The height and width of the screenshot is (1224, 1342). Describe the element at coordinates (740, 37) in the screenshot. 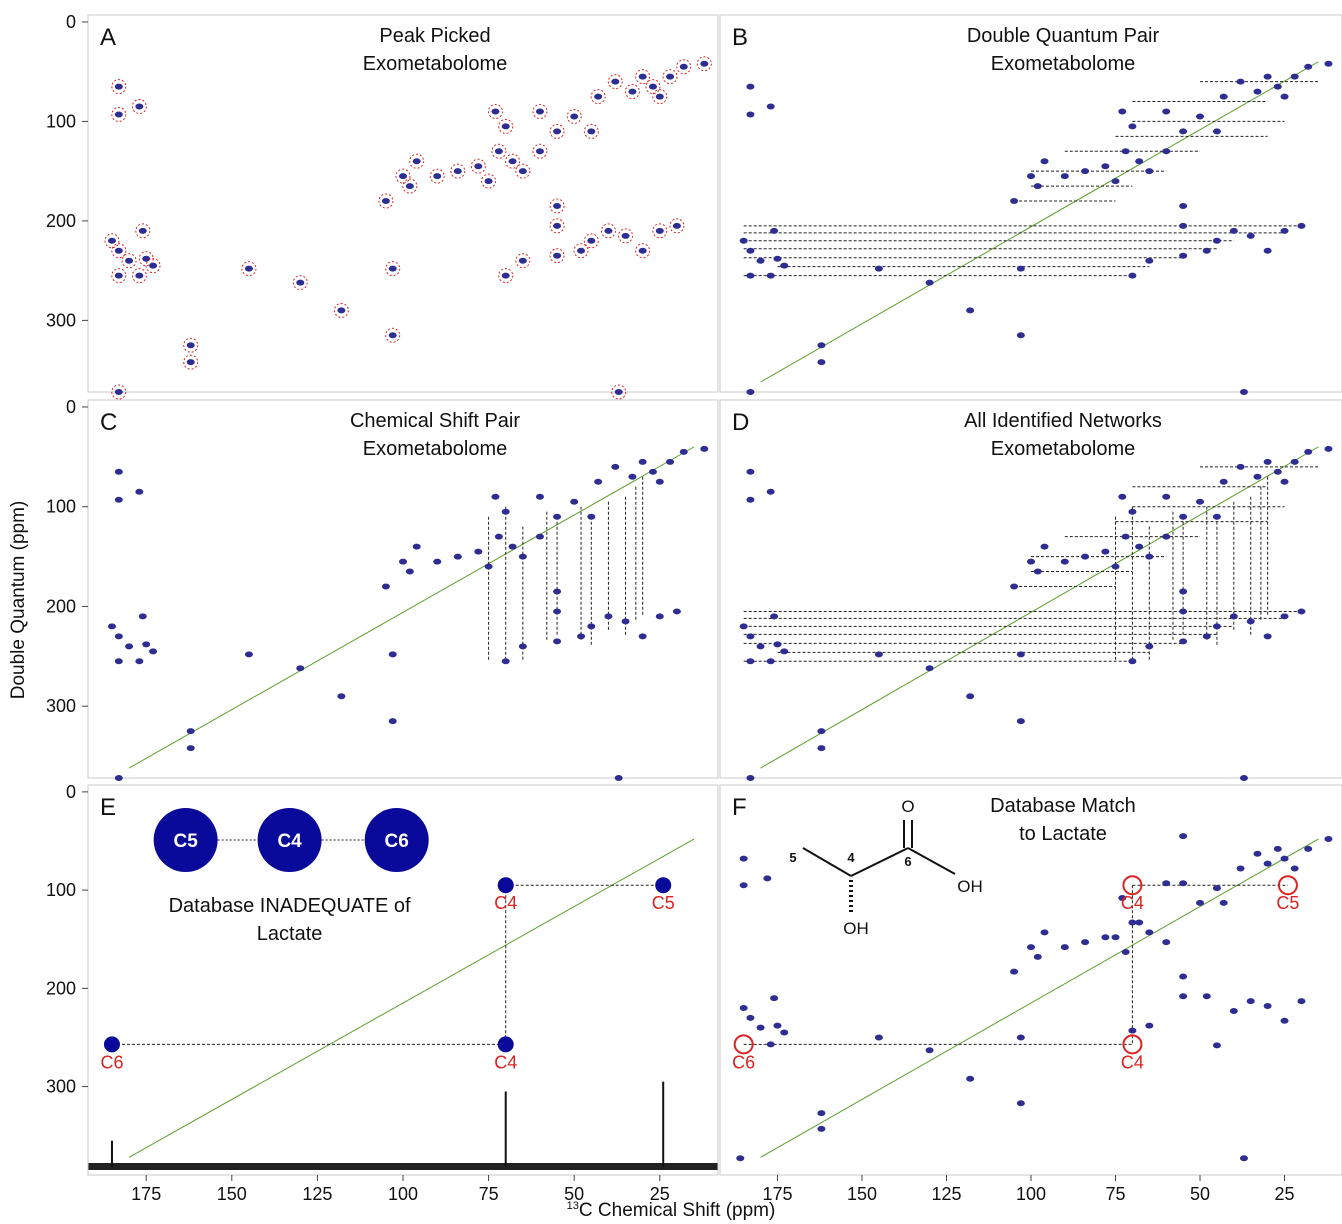

I see `panel-letter: B` at that location.